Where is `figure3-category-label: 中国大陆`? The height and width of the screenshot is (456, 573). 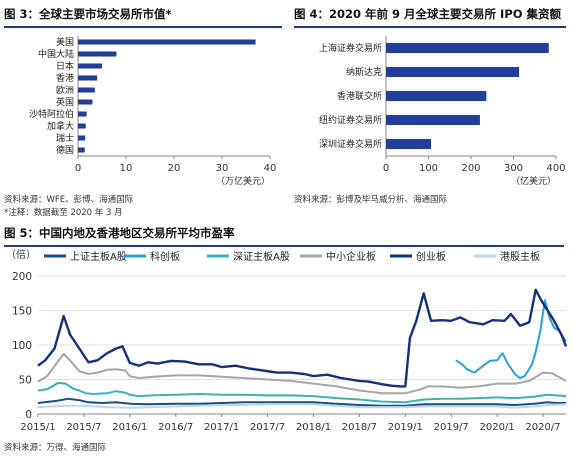
figure3-category-label: 中国大陆 is located at coordinates (56, 54).